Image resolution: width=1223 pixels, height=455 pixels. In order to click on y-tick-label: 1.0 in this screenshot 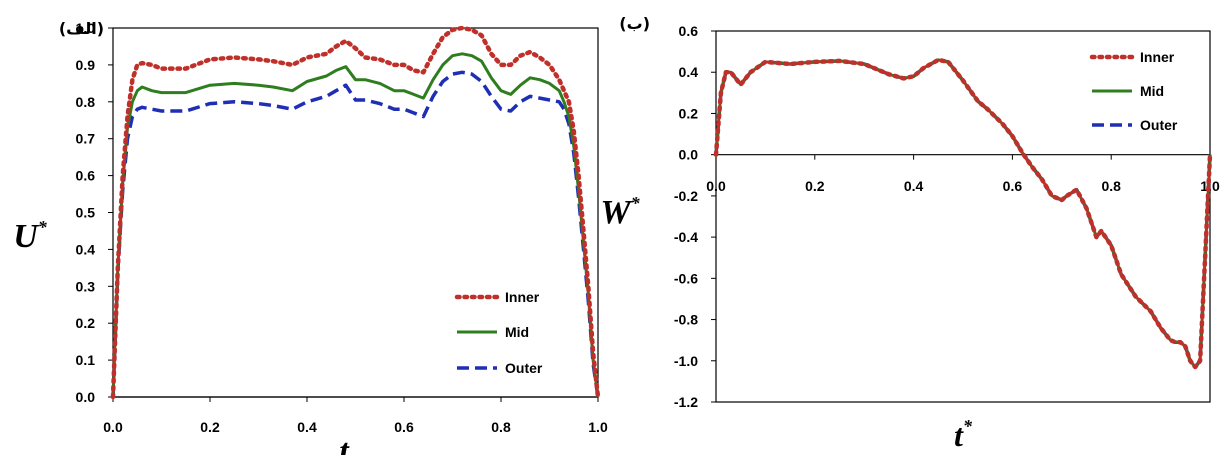, I will do `click(86, 28)`.